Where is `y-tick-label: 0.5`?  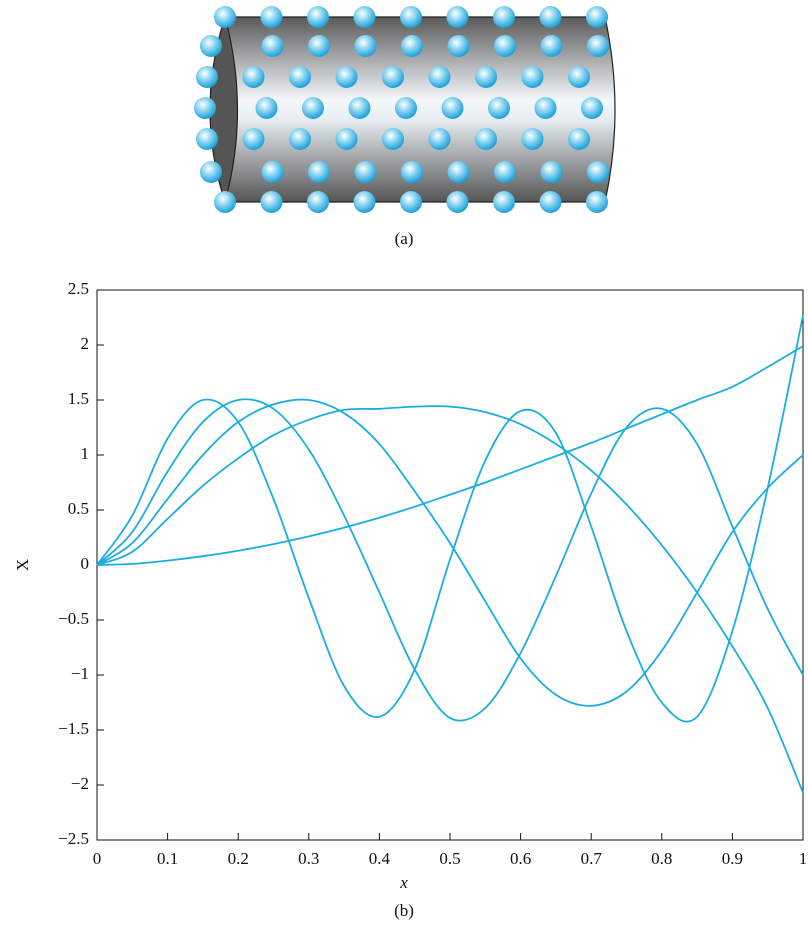 y-tick-label: 0.5 is located at coordinates (78, 508).